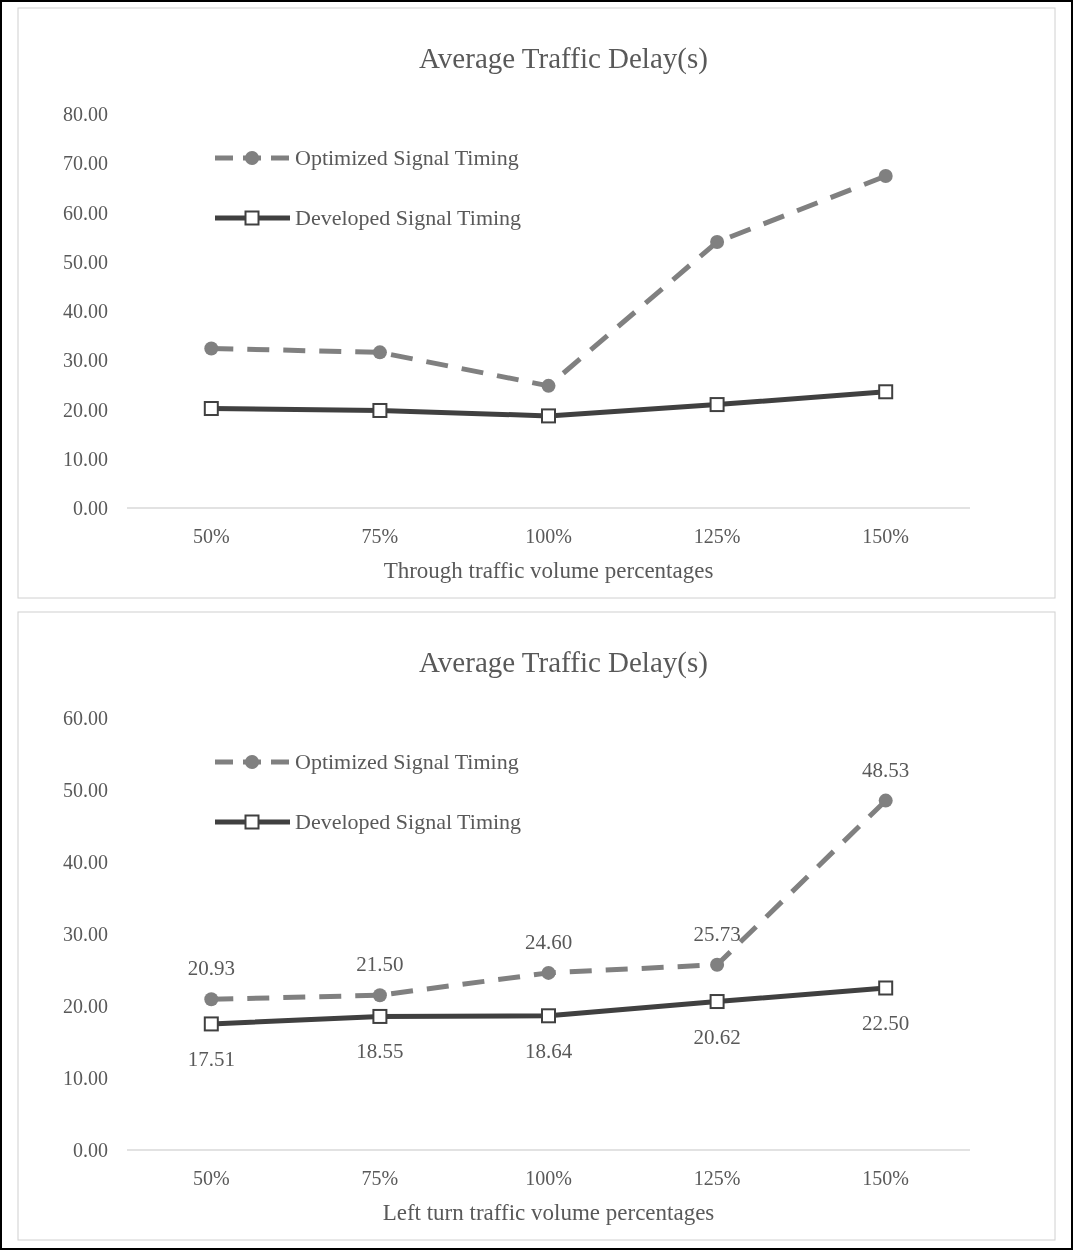 This screenshot has height=1250, width=1073. What do you see at coordinates (548, 570) in the screenshot?
I see `x-axis-title: Through traffic volume percentages` at bounding box center [548, 570].